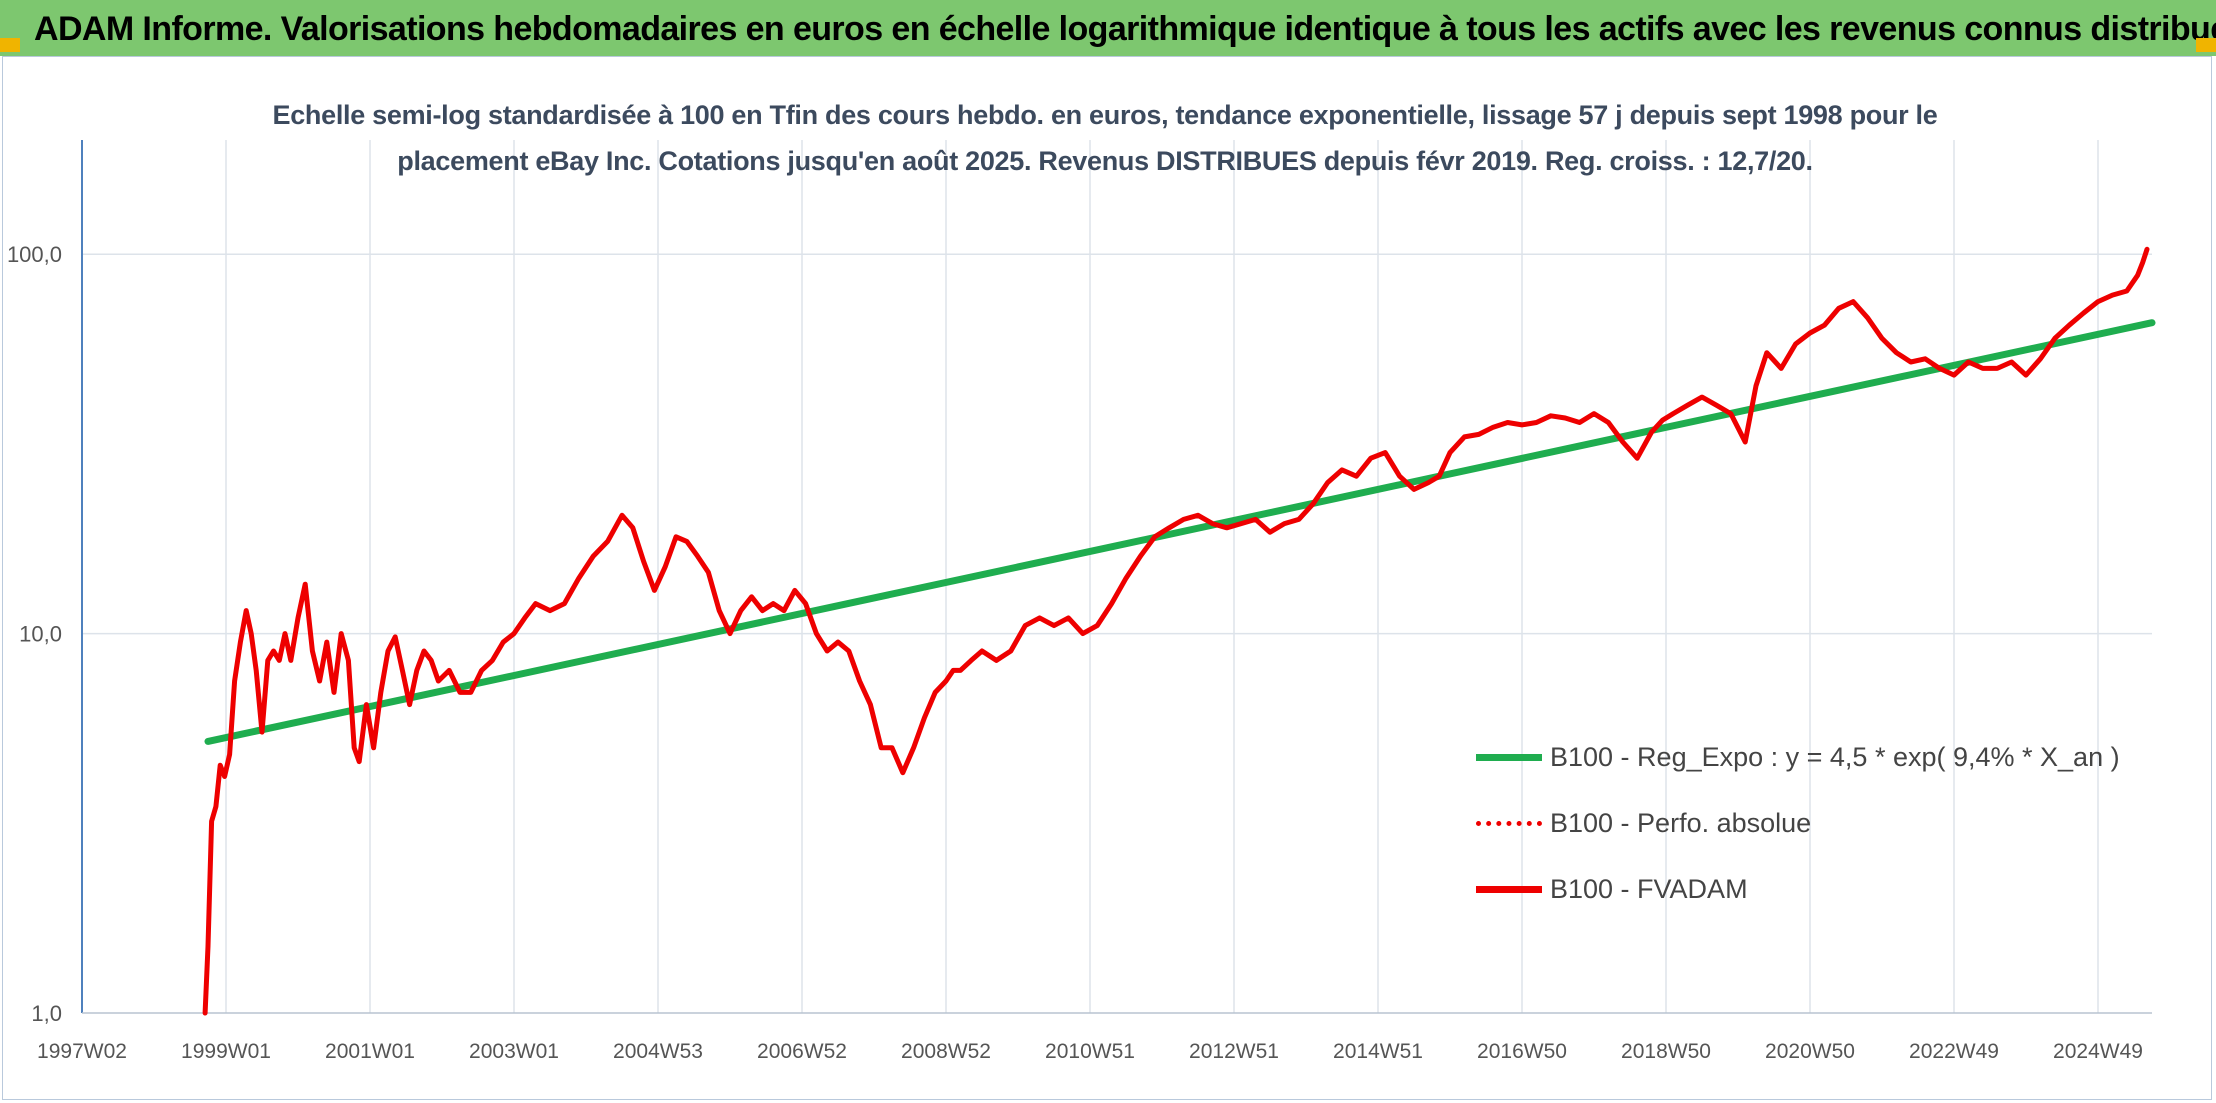 The width and height of the screenshot is (2216, 1103). I want to click on y-tick-label: 1,0, so click(46, 1013).